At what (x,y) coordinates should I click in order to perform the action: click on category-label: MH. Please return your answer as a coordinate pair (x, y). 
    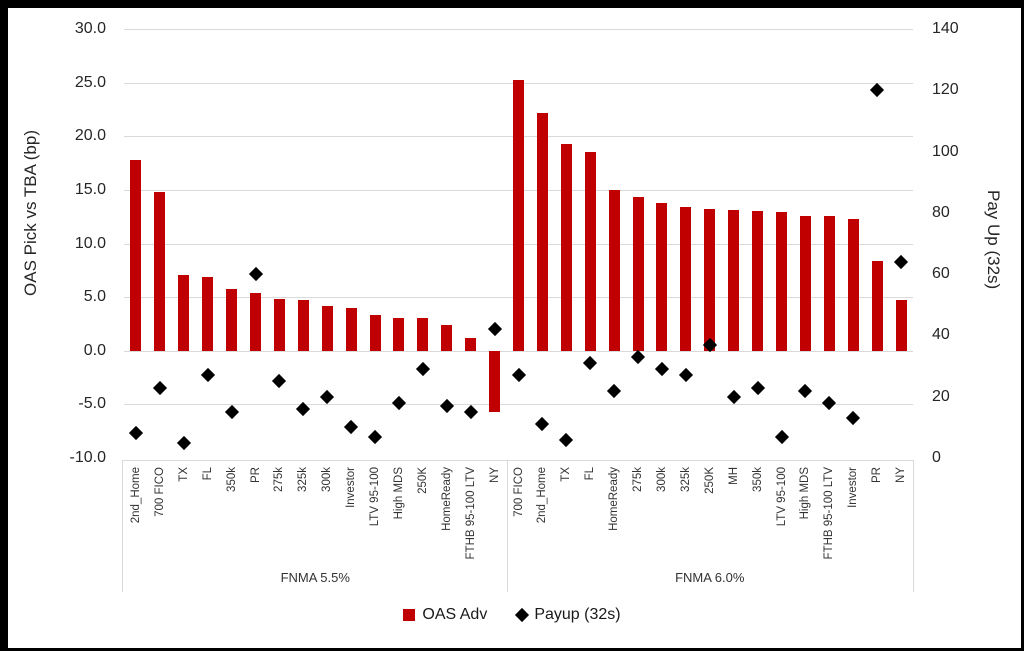
    Looking at the image, I should click on (733, 476).